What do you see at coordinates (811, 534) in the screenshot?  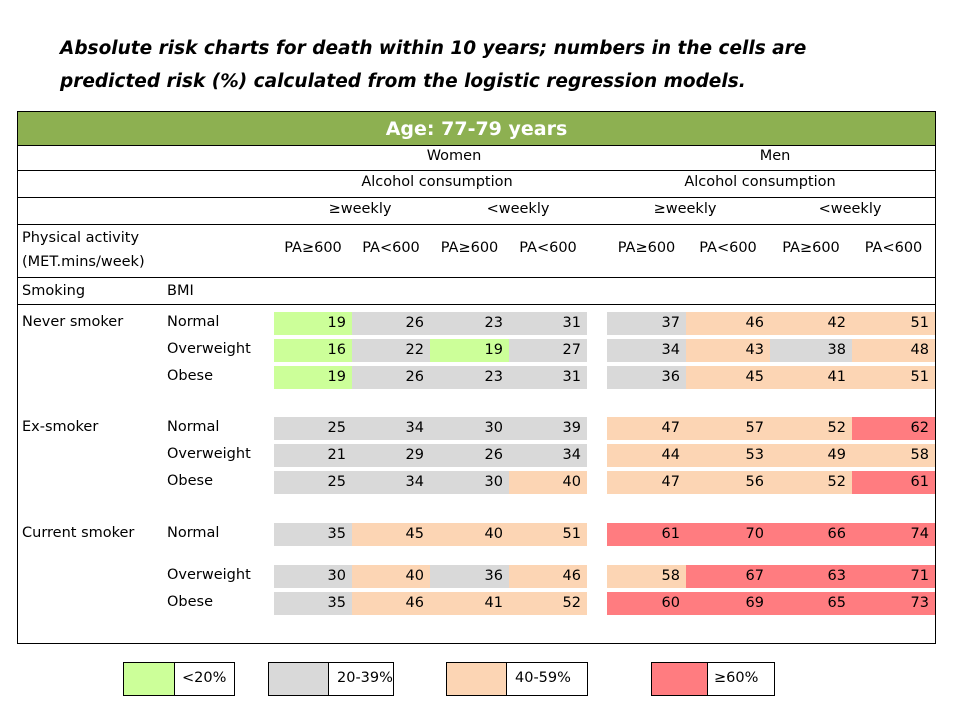 I see `risk-cell: 66` at bounding box center [811, 534].